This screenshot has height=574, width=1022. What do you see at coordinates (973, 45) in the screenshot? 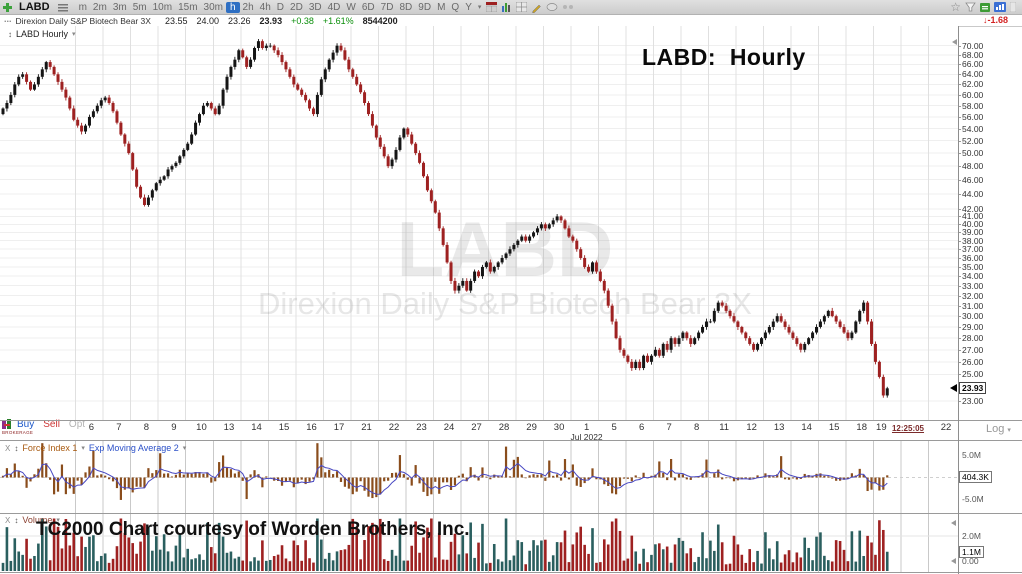
I see `price-axis-label: 70.00` at bounding box center [973, 45].